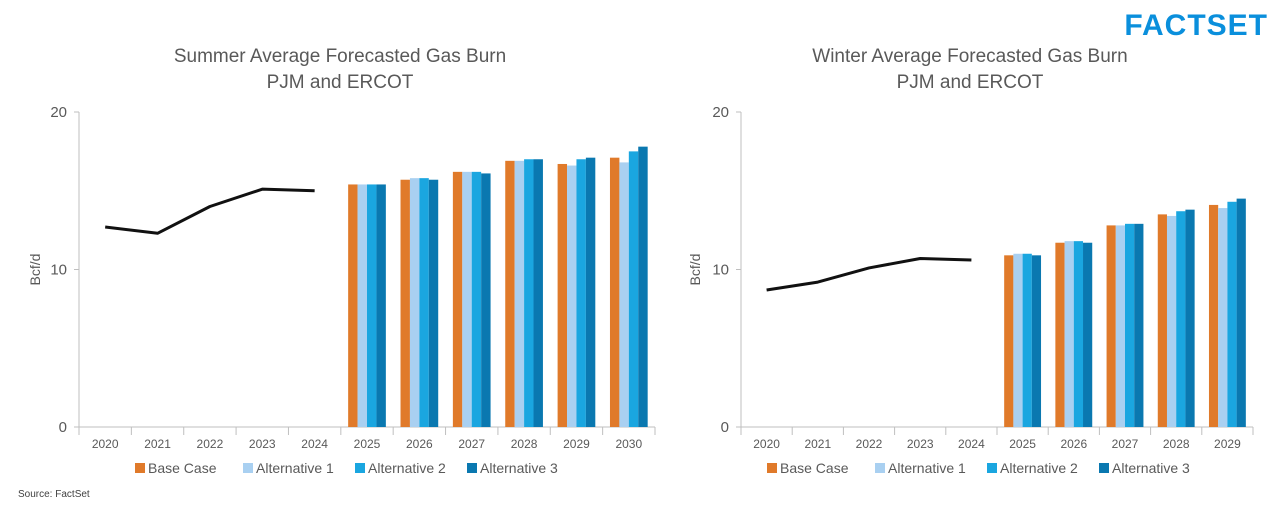 This screenshot has height=509, width=1280. Describe the element at coordinates (1196, 25) in the screenshot. I see `factset-logo: FACTSET` at that location.